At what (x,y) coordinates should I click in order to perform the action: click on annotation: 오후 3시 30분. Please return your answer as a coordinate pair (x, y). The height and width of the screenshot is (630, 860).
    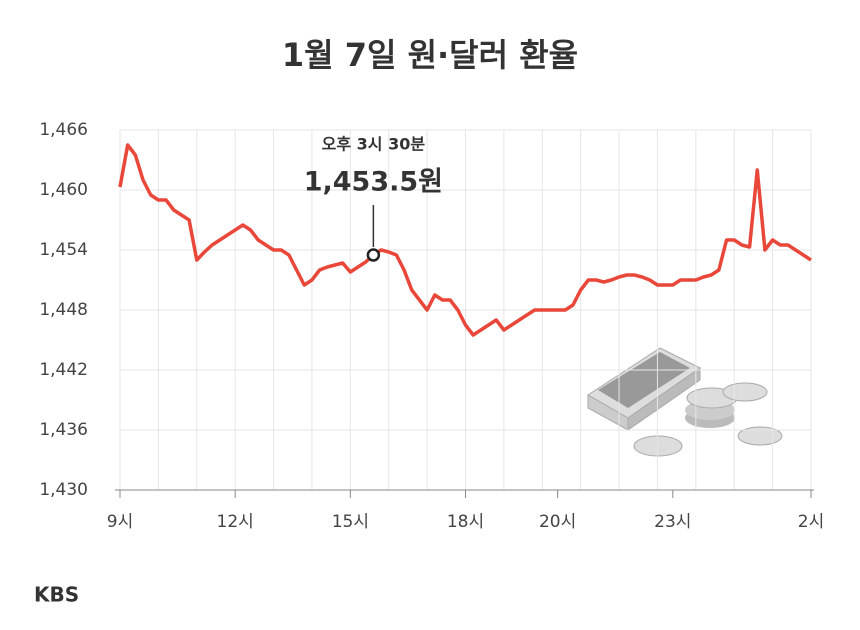
    Looking at the image, I should click on (374, 144).